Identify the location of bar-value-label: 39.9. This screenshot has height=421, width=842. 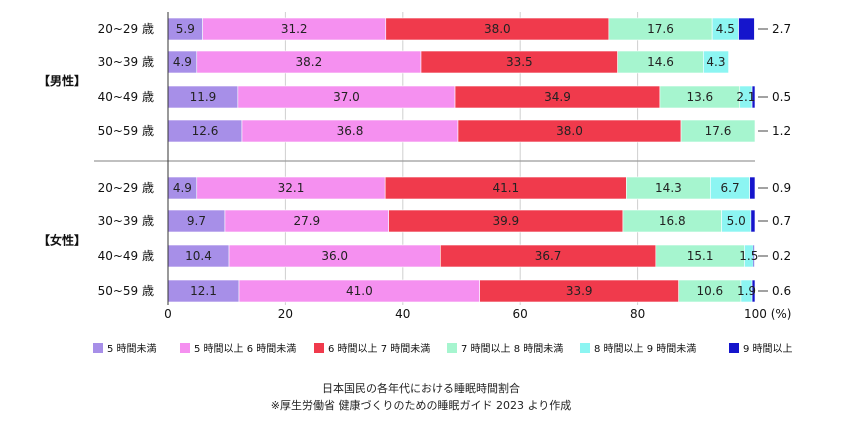
(505, 221).